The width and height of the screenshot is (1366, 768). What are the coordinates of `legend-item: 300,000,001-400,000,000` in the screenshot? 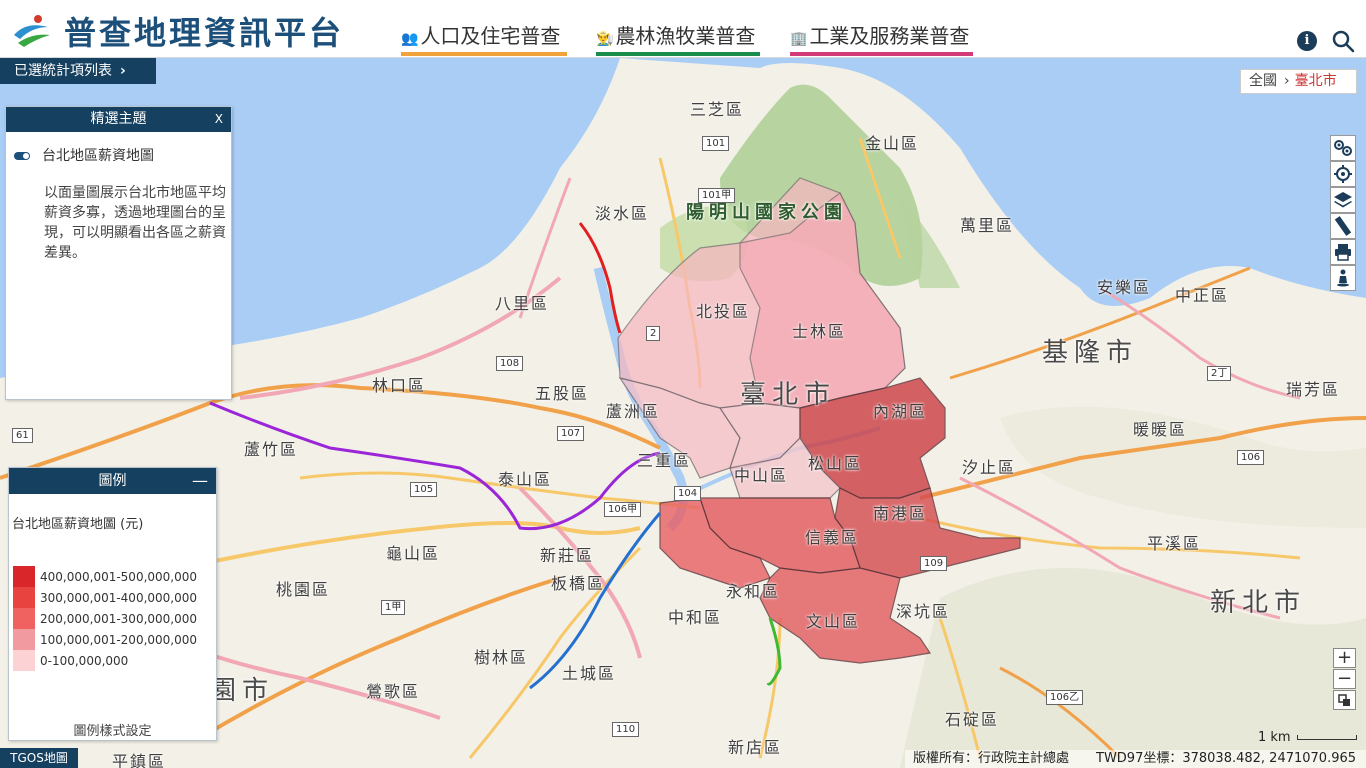 It's located at (105, 597).